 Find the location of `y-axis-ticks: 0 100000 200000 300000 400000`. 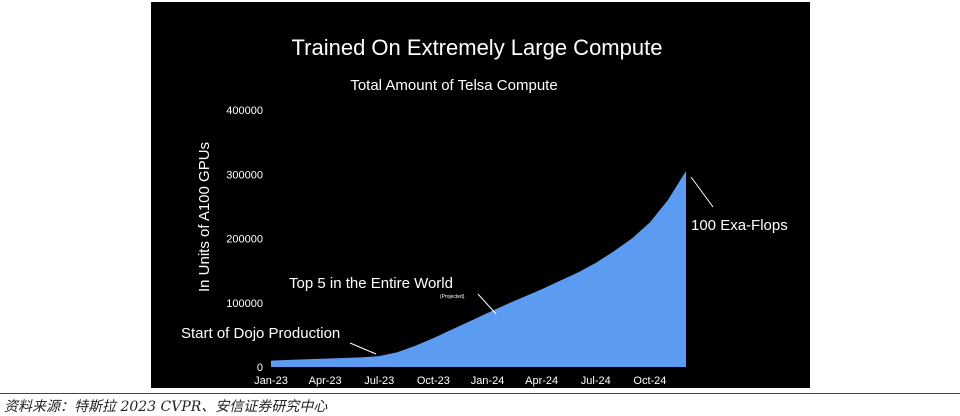

y-axis-ticks: 0 100000 200000 300000 400000 is located at coordinates (244, 239).